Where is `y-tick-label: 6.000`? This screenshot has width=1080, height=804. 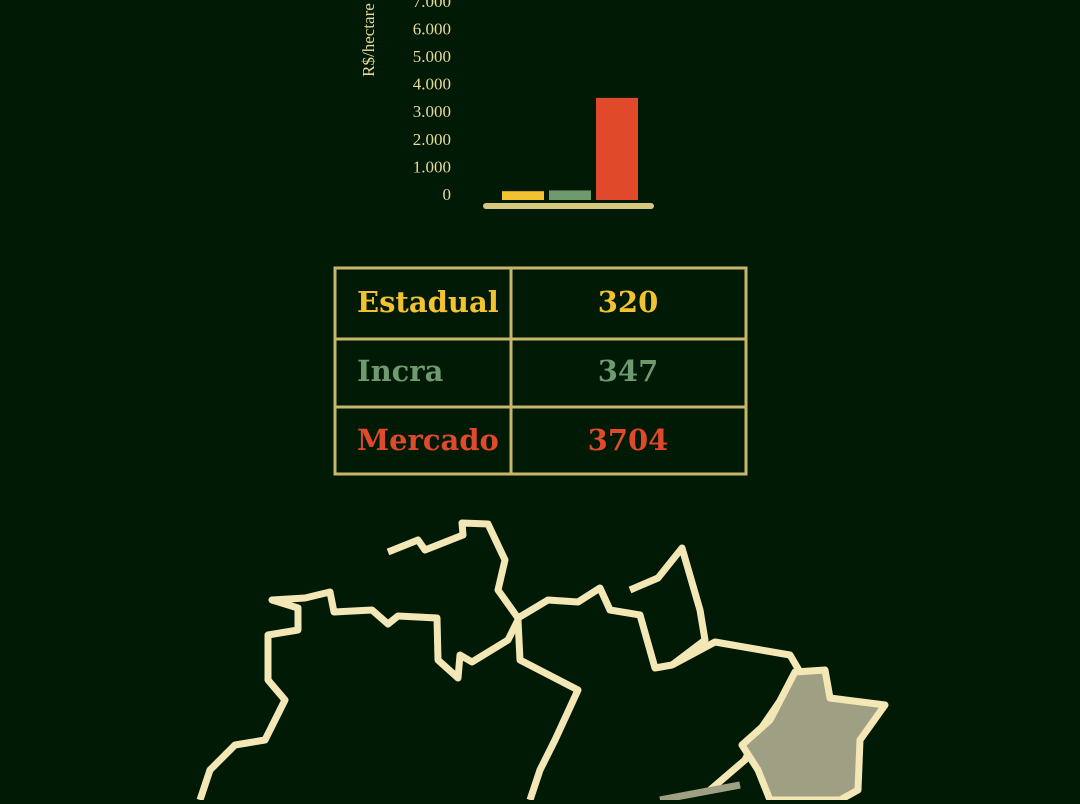 y-tick-label: 6.000 is located at coordinates (432, 28).